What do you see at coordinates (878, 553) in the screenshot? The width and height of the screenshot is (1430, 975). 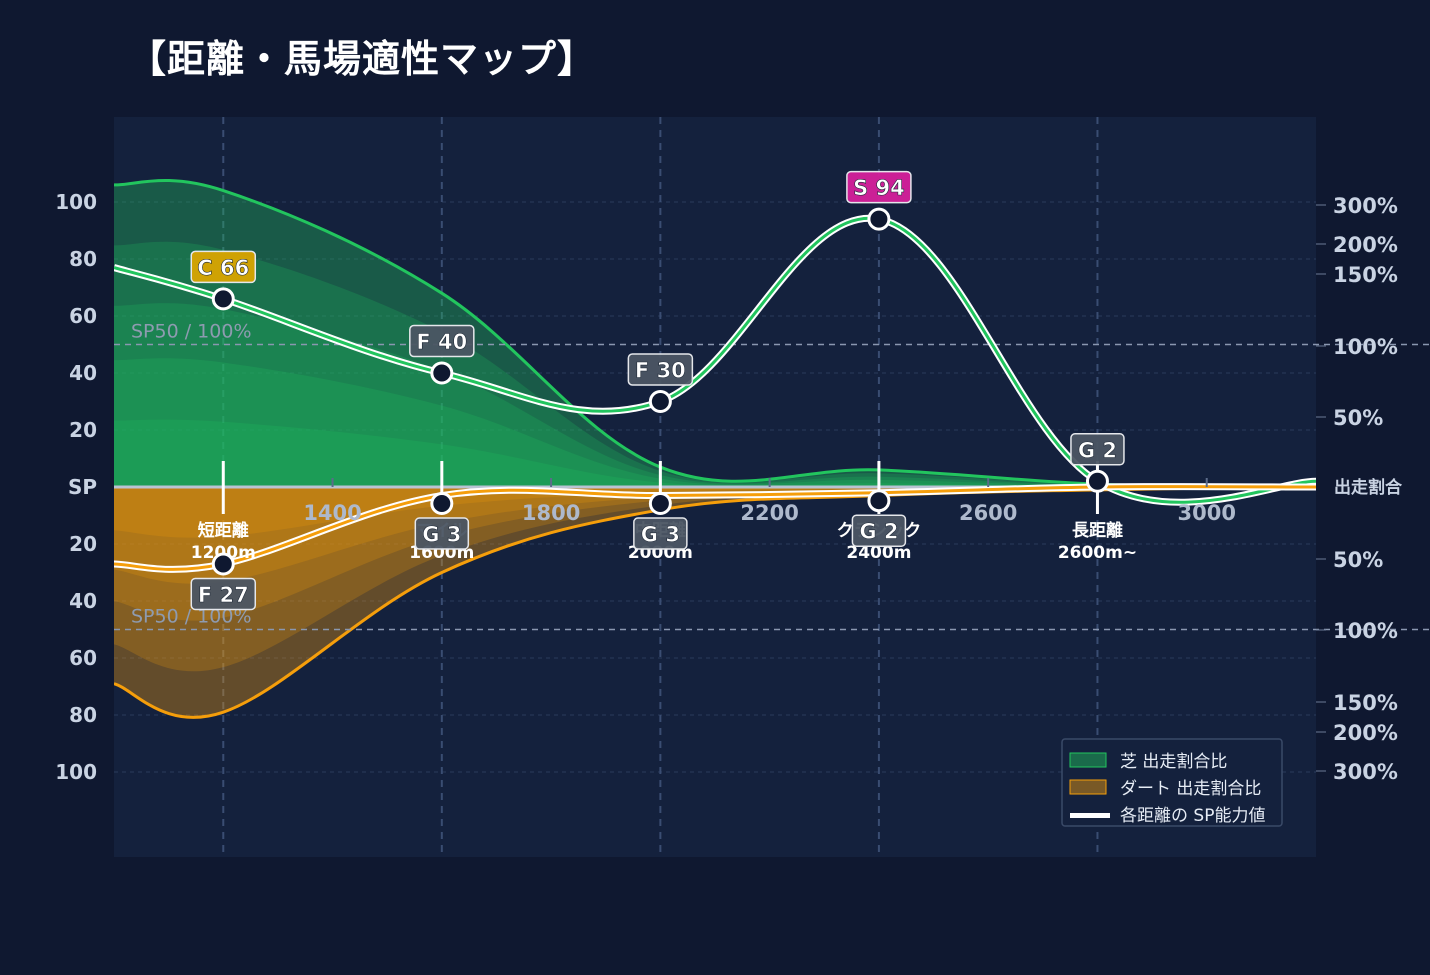 I see `category-distance: 2400m` at bounding box center [878, 553].